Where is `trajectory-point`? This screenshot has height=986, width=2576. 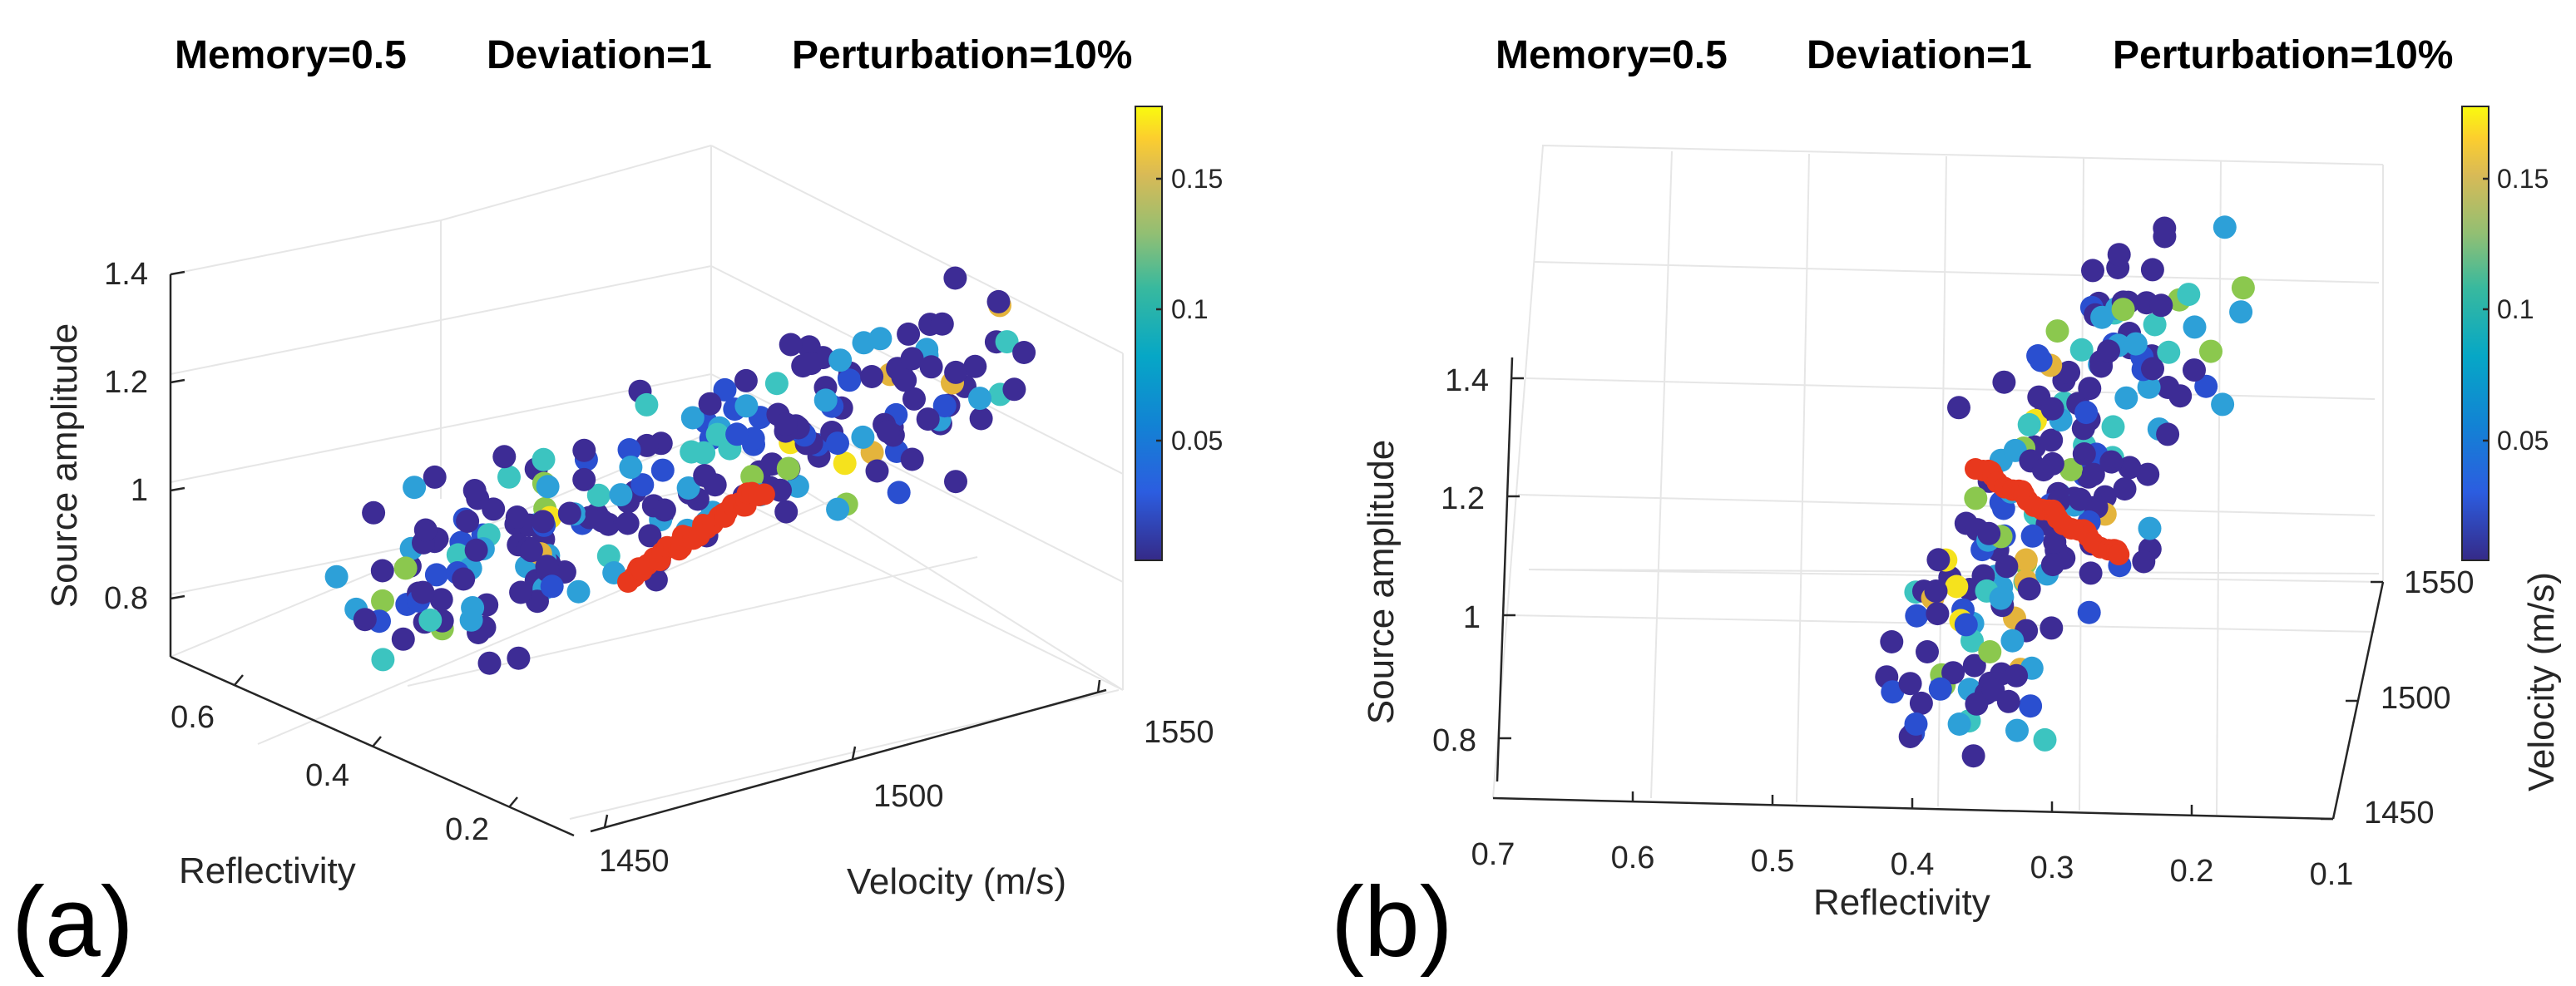
trajectory-point is located at coordinates (764, 494).